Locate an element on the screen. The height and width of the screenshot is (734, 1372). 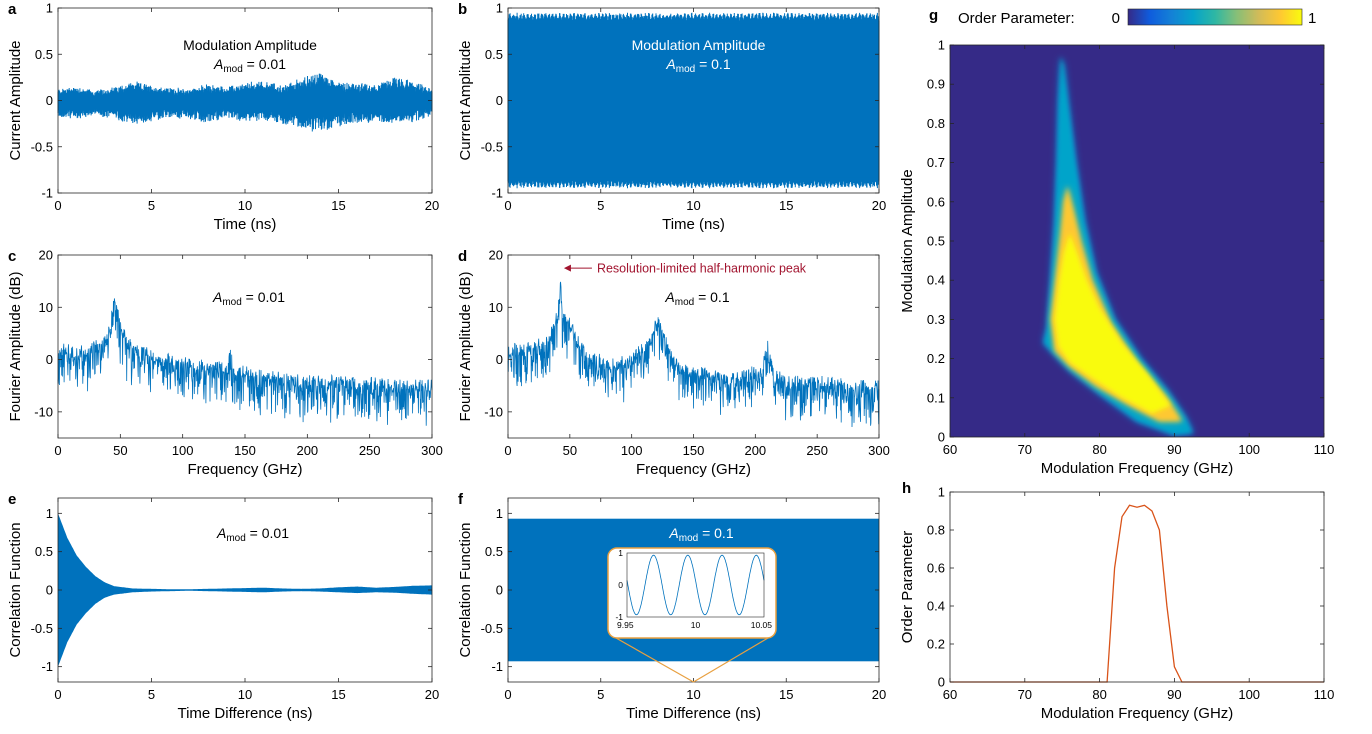
panel-label: d is located at coordinates (462, 256).